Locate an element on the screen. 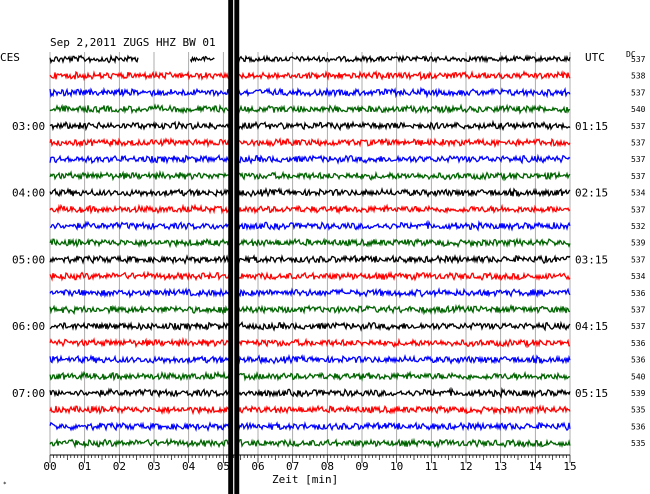 Image resolution: width=650 pixels, height=494 pixels. right-hour-label-0: 01:15 is located at coordinates (591, 126).